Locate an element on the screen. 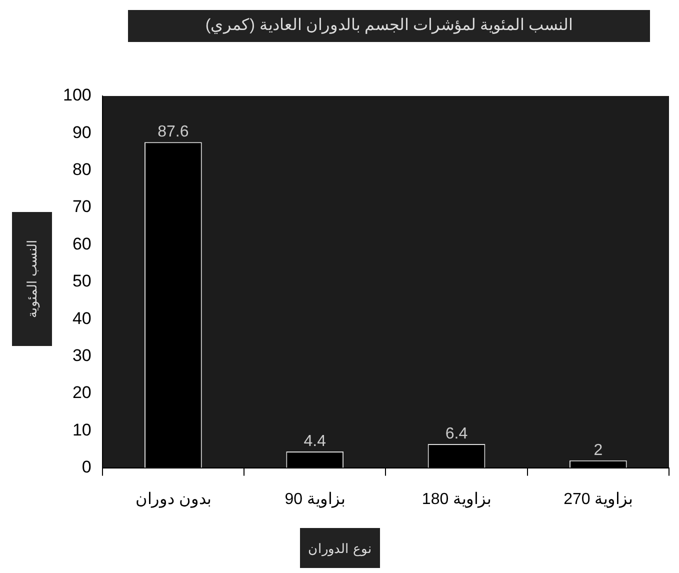 This screenshot has height=573, width=679. data-label: 6.4 is located at coordinates (456, 433).